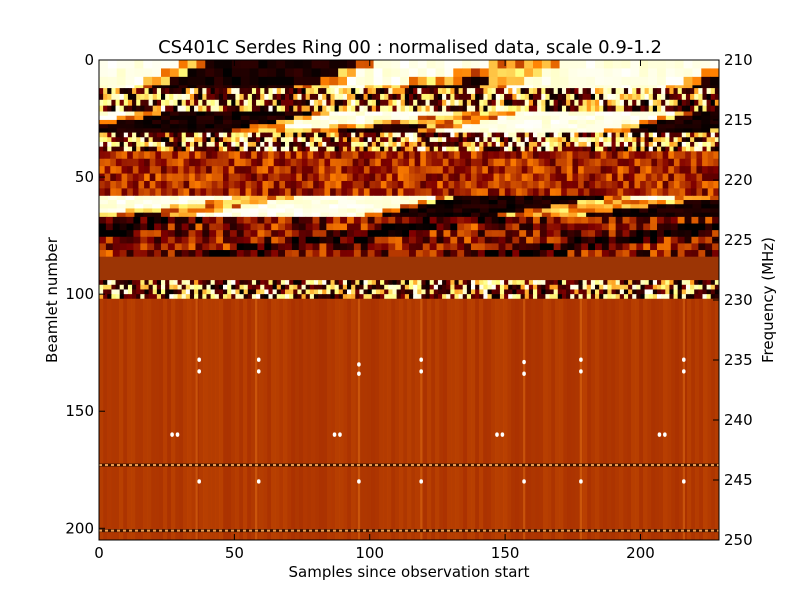  Describe the element at coordinates (409, 100) in the screenshot. I see `band-1-striped_noise` at that location.